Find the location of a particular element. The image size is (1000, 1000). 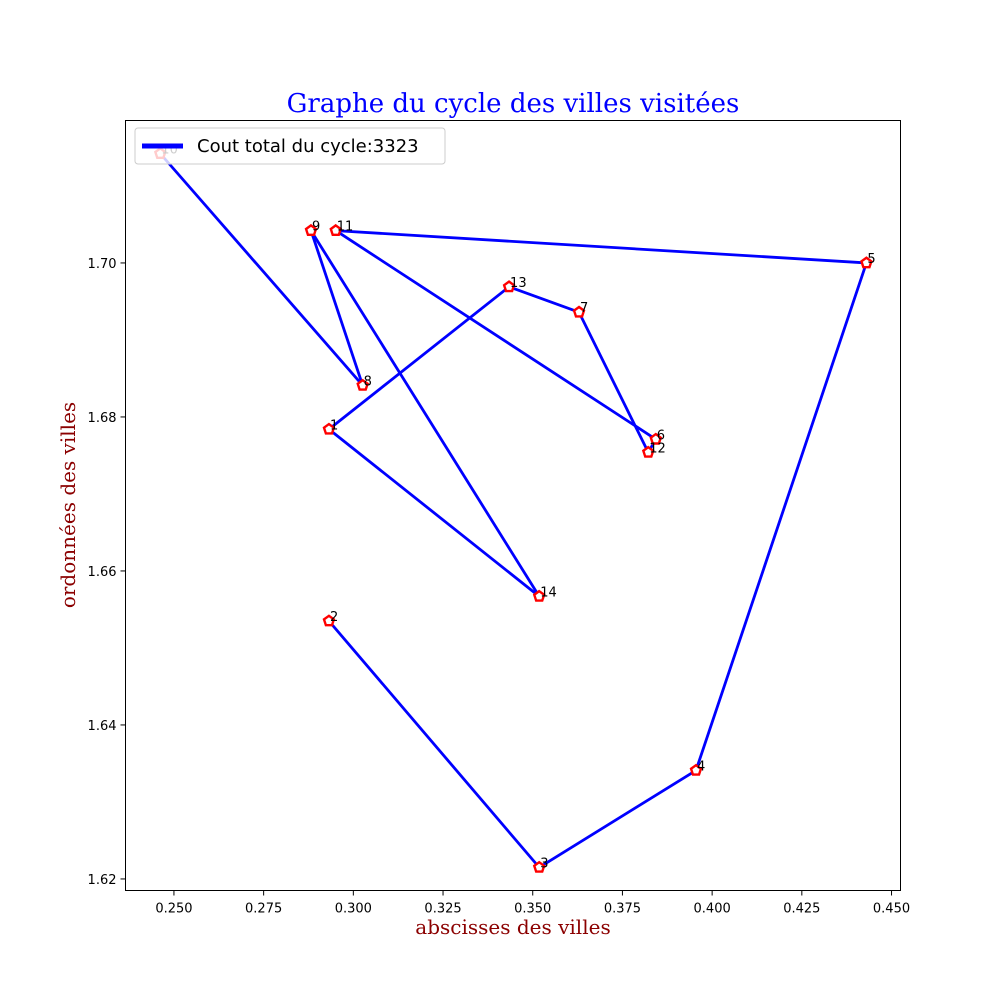

y-tick-label: 1.62 is located at coordinates (102, 880).